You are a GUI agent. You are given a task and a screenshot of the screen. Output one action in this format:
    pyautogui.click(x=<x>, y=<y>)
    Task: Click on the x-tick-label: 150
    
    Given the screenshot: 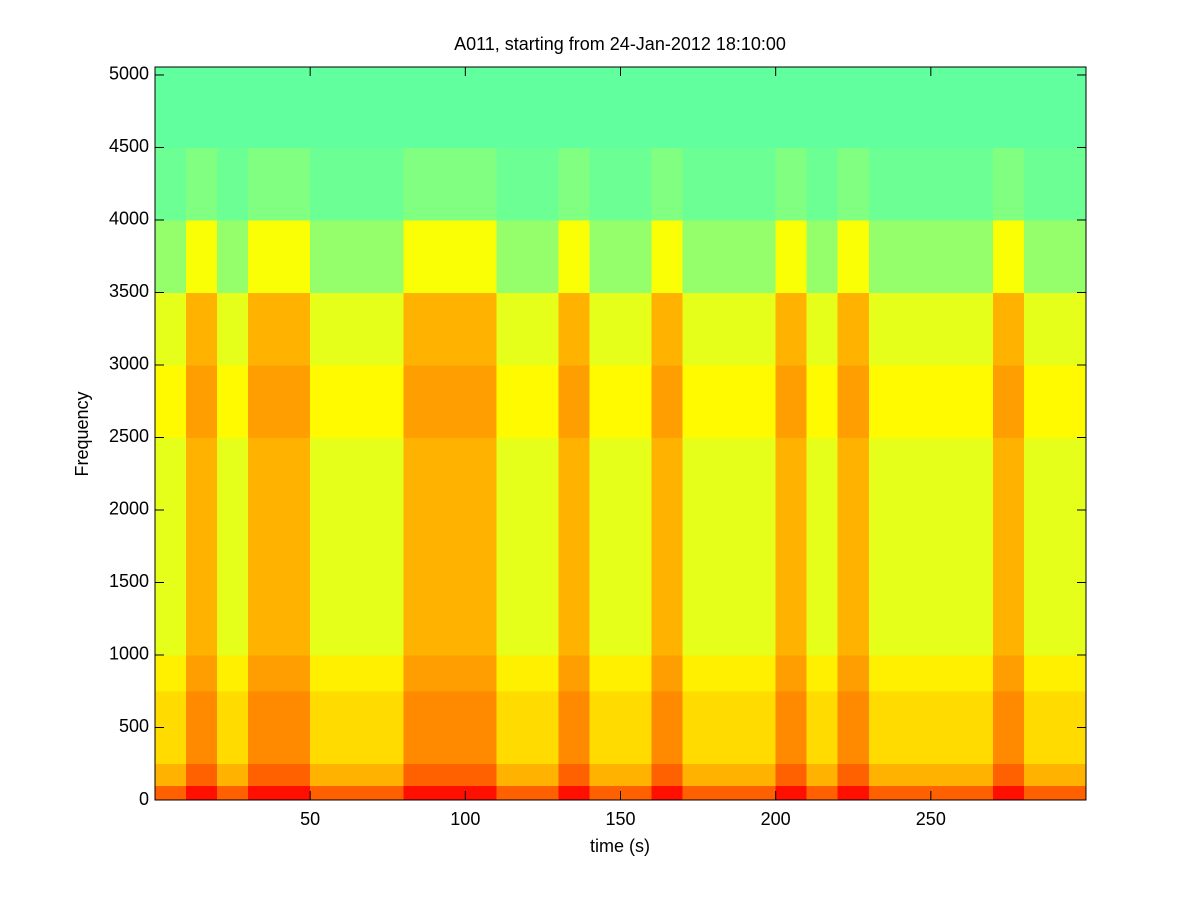 What is the action you would take?
    pyautogui.click(x=620, y=819)
    